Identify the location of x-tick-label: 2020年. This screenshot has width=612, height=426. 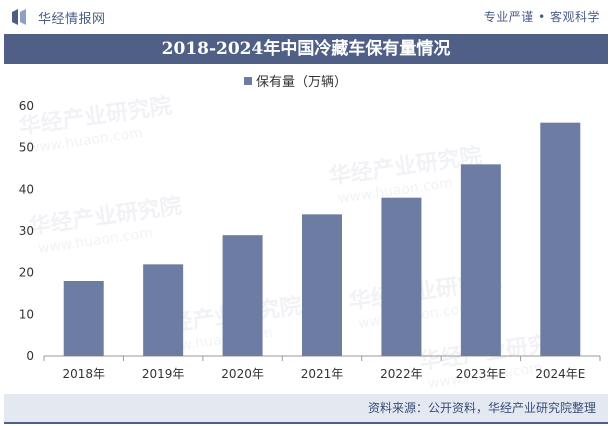
(242, 374).